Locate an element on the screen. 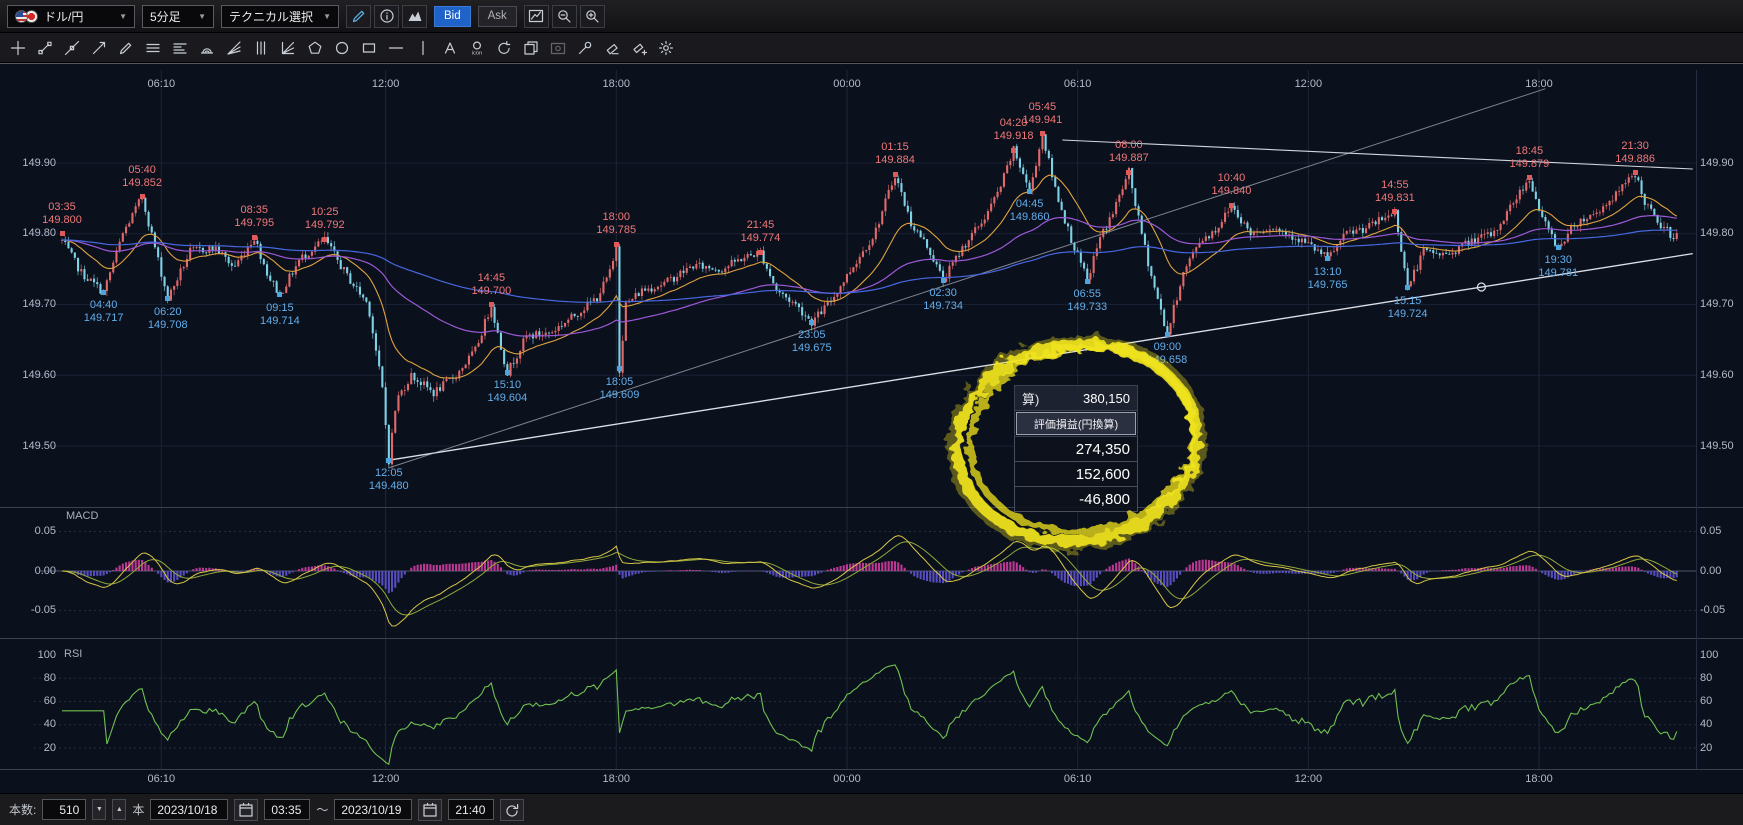  draw-tool-trendline is located at coordinates (44, 48).